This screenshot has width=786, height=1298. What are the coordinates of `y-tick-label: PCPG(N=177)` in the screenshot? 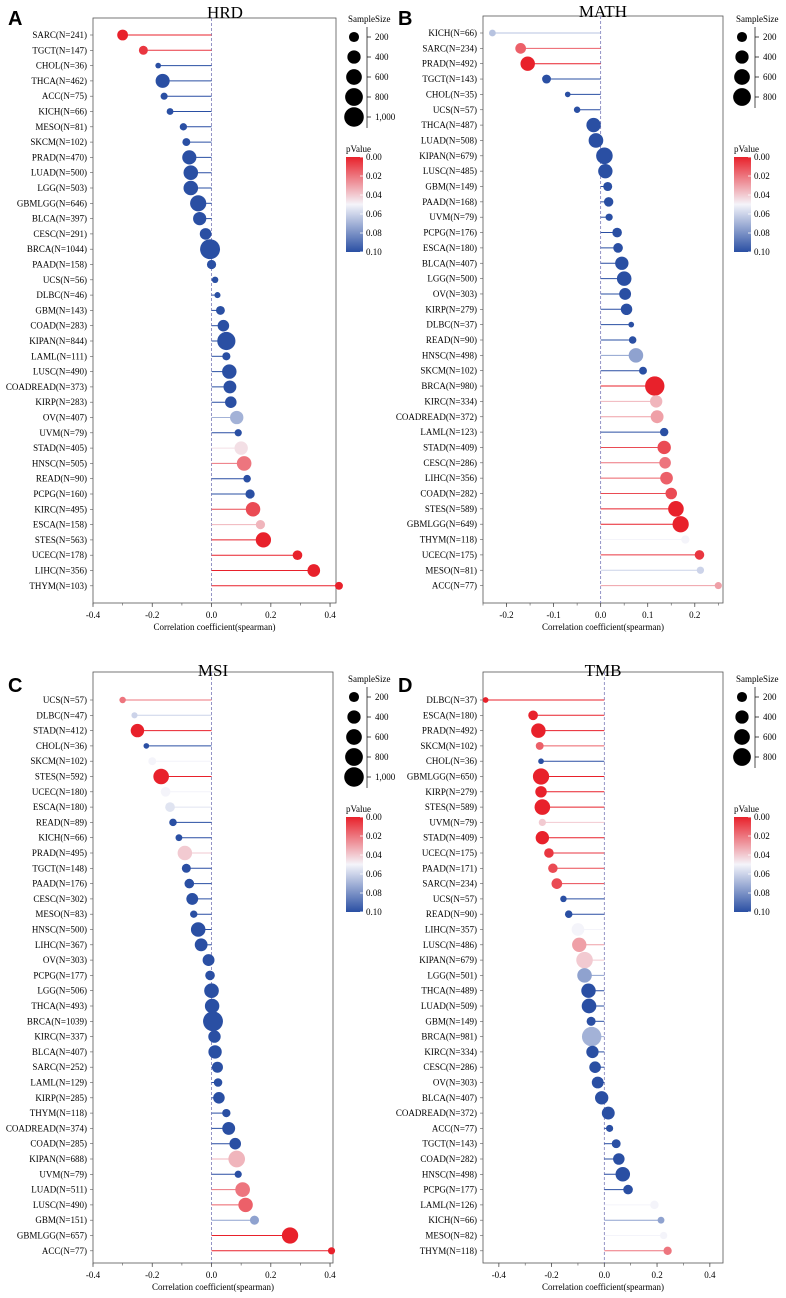 It's located at (60, 975).